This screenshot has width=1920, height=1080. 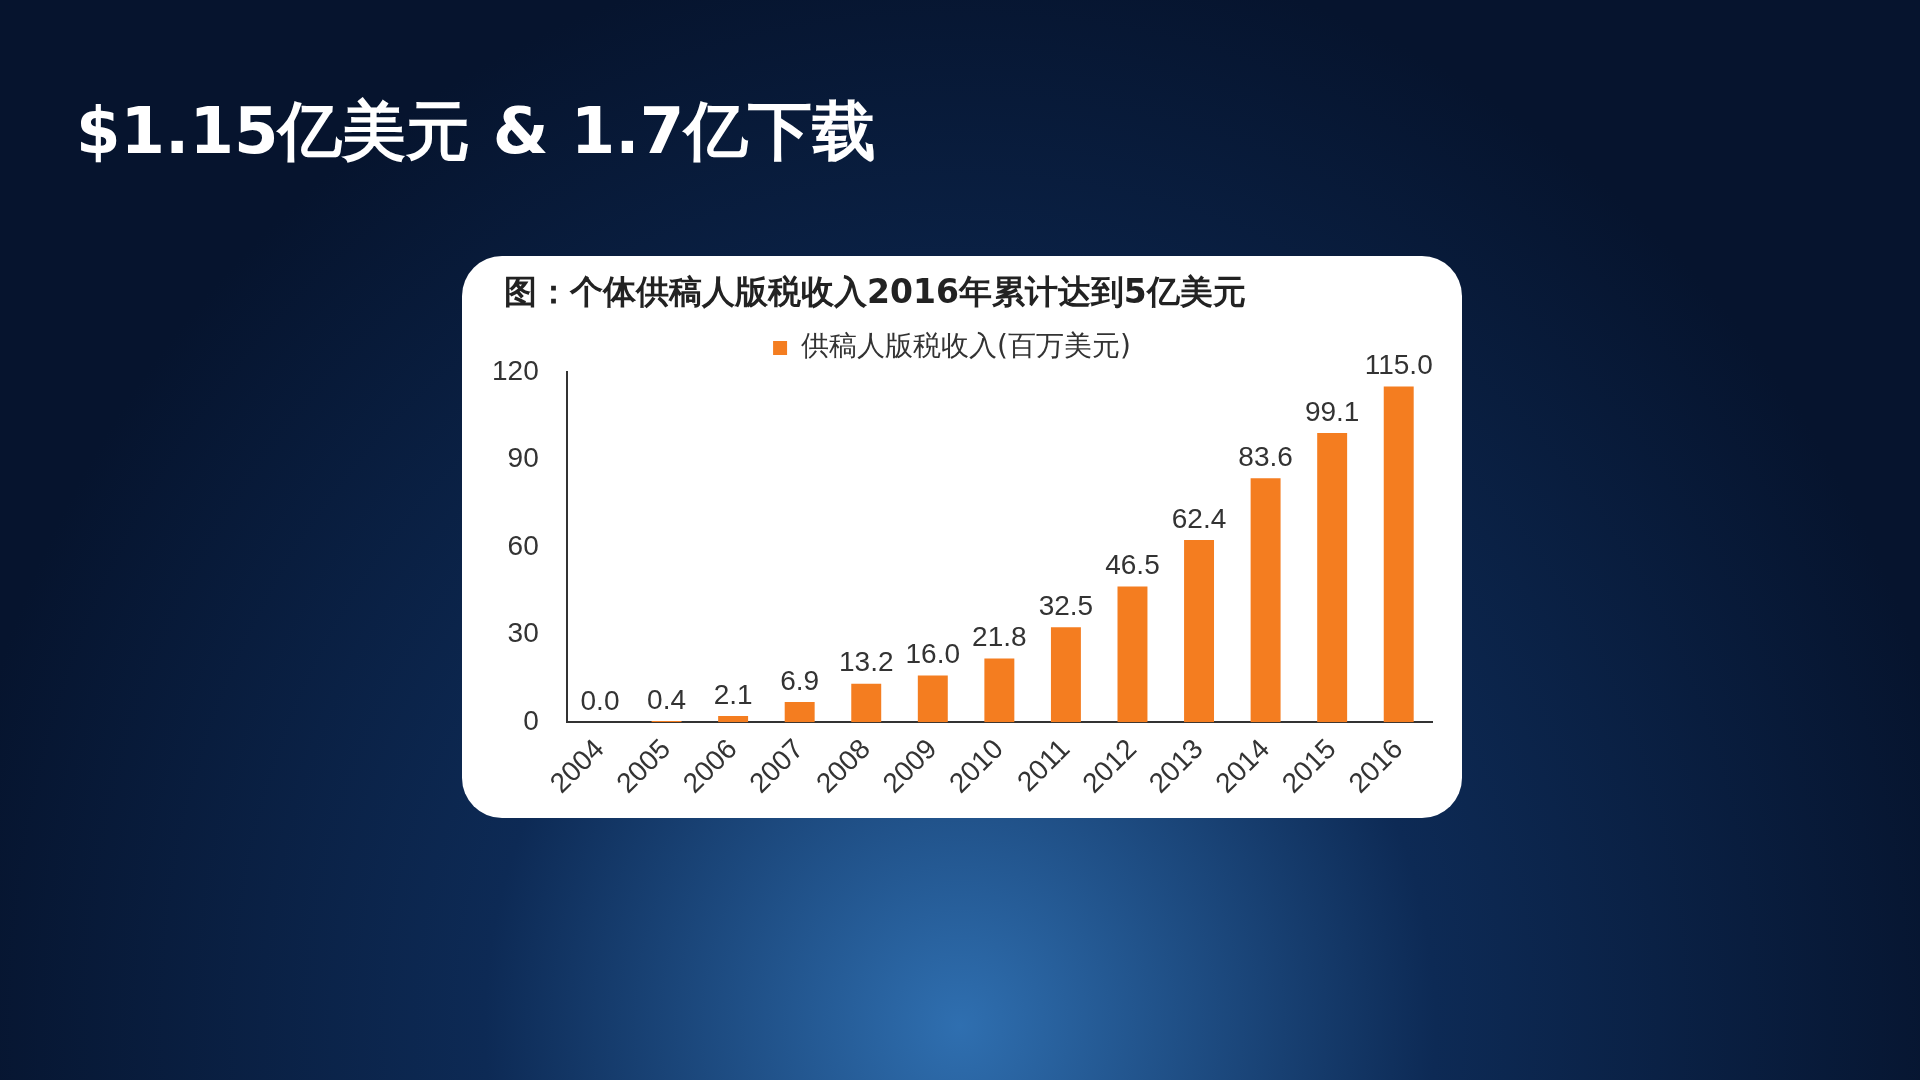 I want to click on data-label: 6.9, so click(x=800, y=680).